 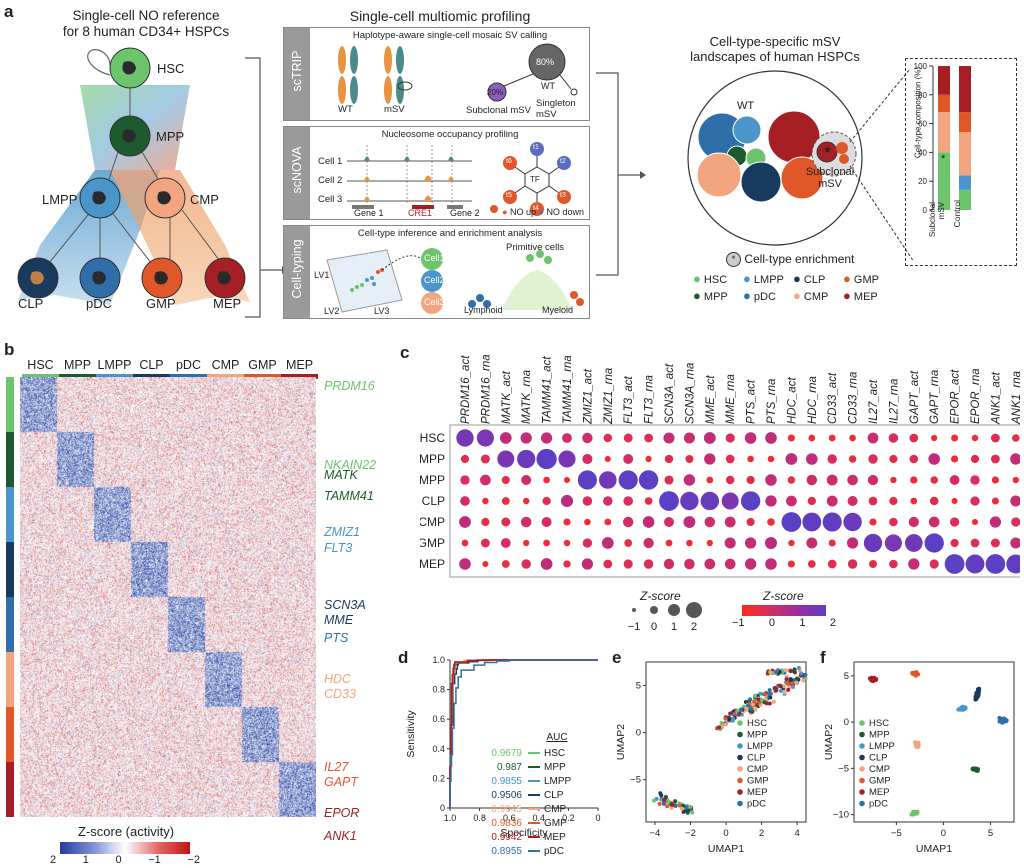 I want to click on umap-legend-text: CMP, so click(x=757, y=769).